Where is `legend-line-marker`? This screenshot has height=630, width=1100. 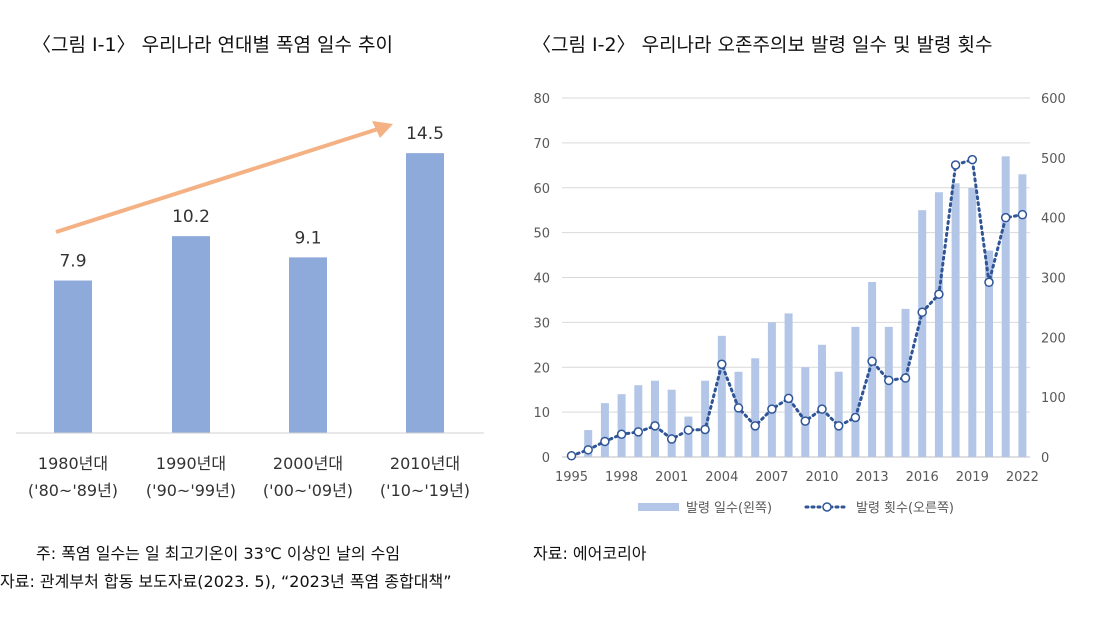 legend-line-marker is located at coordinates (827, 507).